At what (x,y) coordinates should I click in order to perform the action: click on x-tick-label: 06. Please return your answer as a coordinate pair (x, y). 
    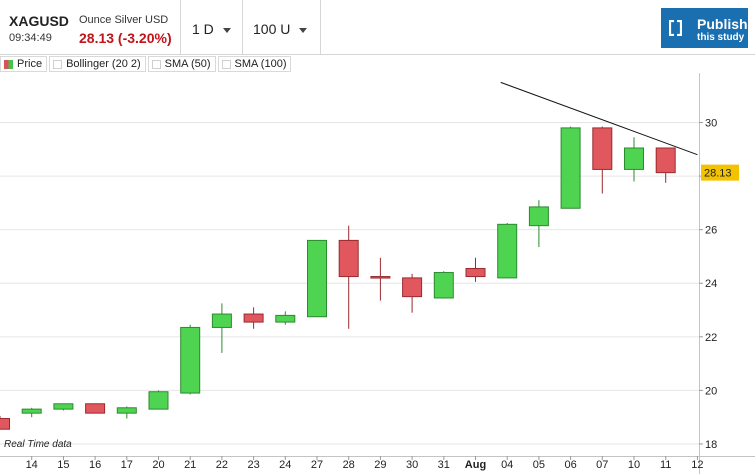
    Looking at the image, I should click on (570, 465).